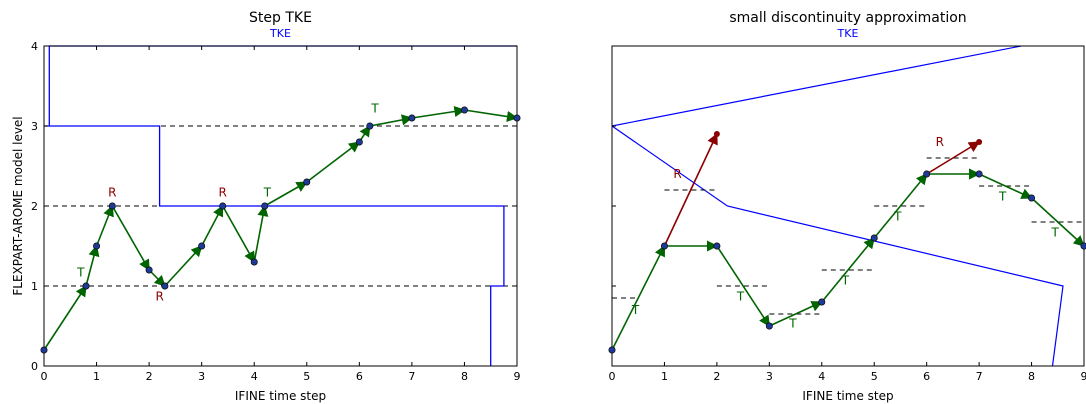  What do you see at coordinates (34, 206) in the screenshot?
I see `y-tick-label: 2` at bounding box center [34, 206].